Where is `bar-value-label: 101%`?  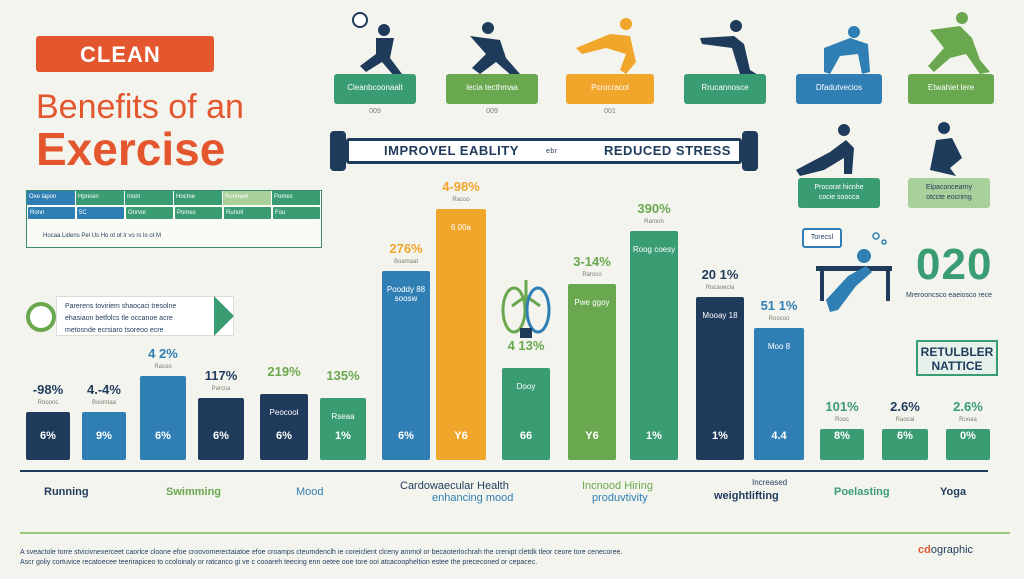 bar-value-label: 101% is located at coordinates (842, 407).